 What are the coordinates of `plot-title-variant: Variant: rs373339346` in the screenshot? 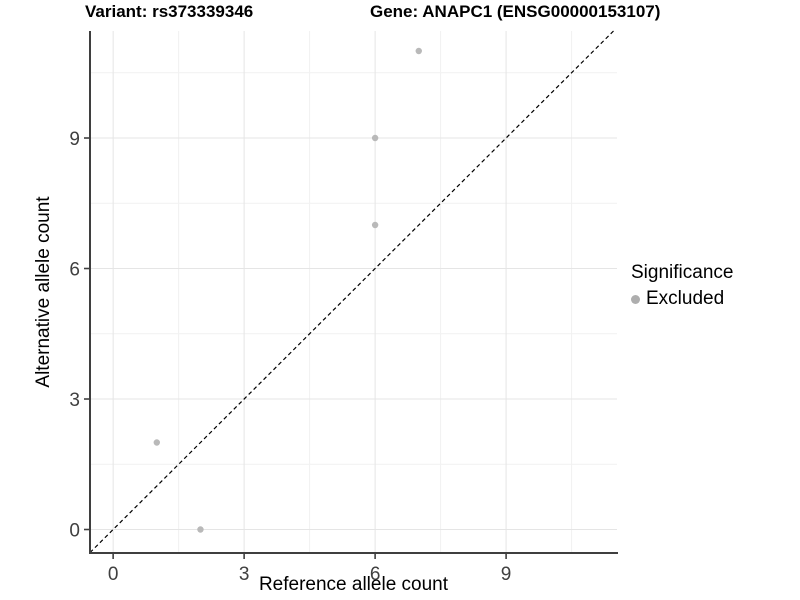 It's located at (169, 11).